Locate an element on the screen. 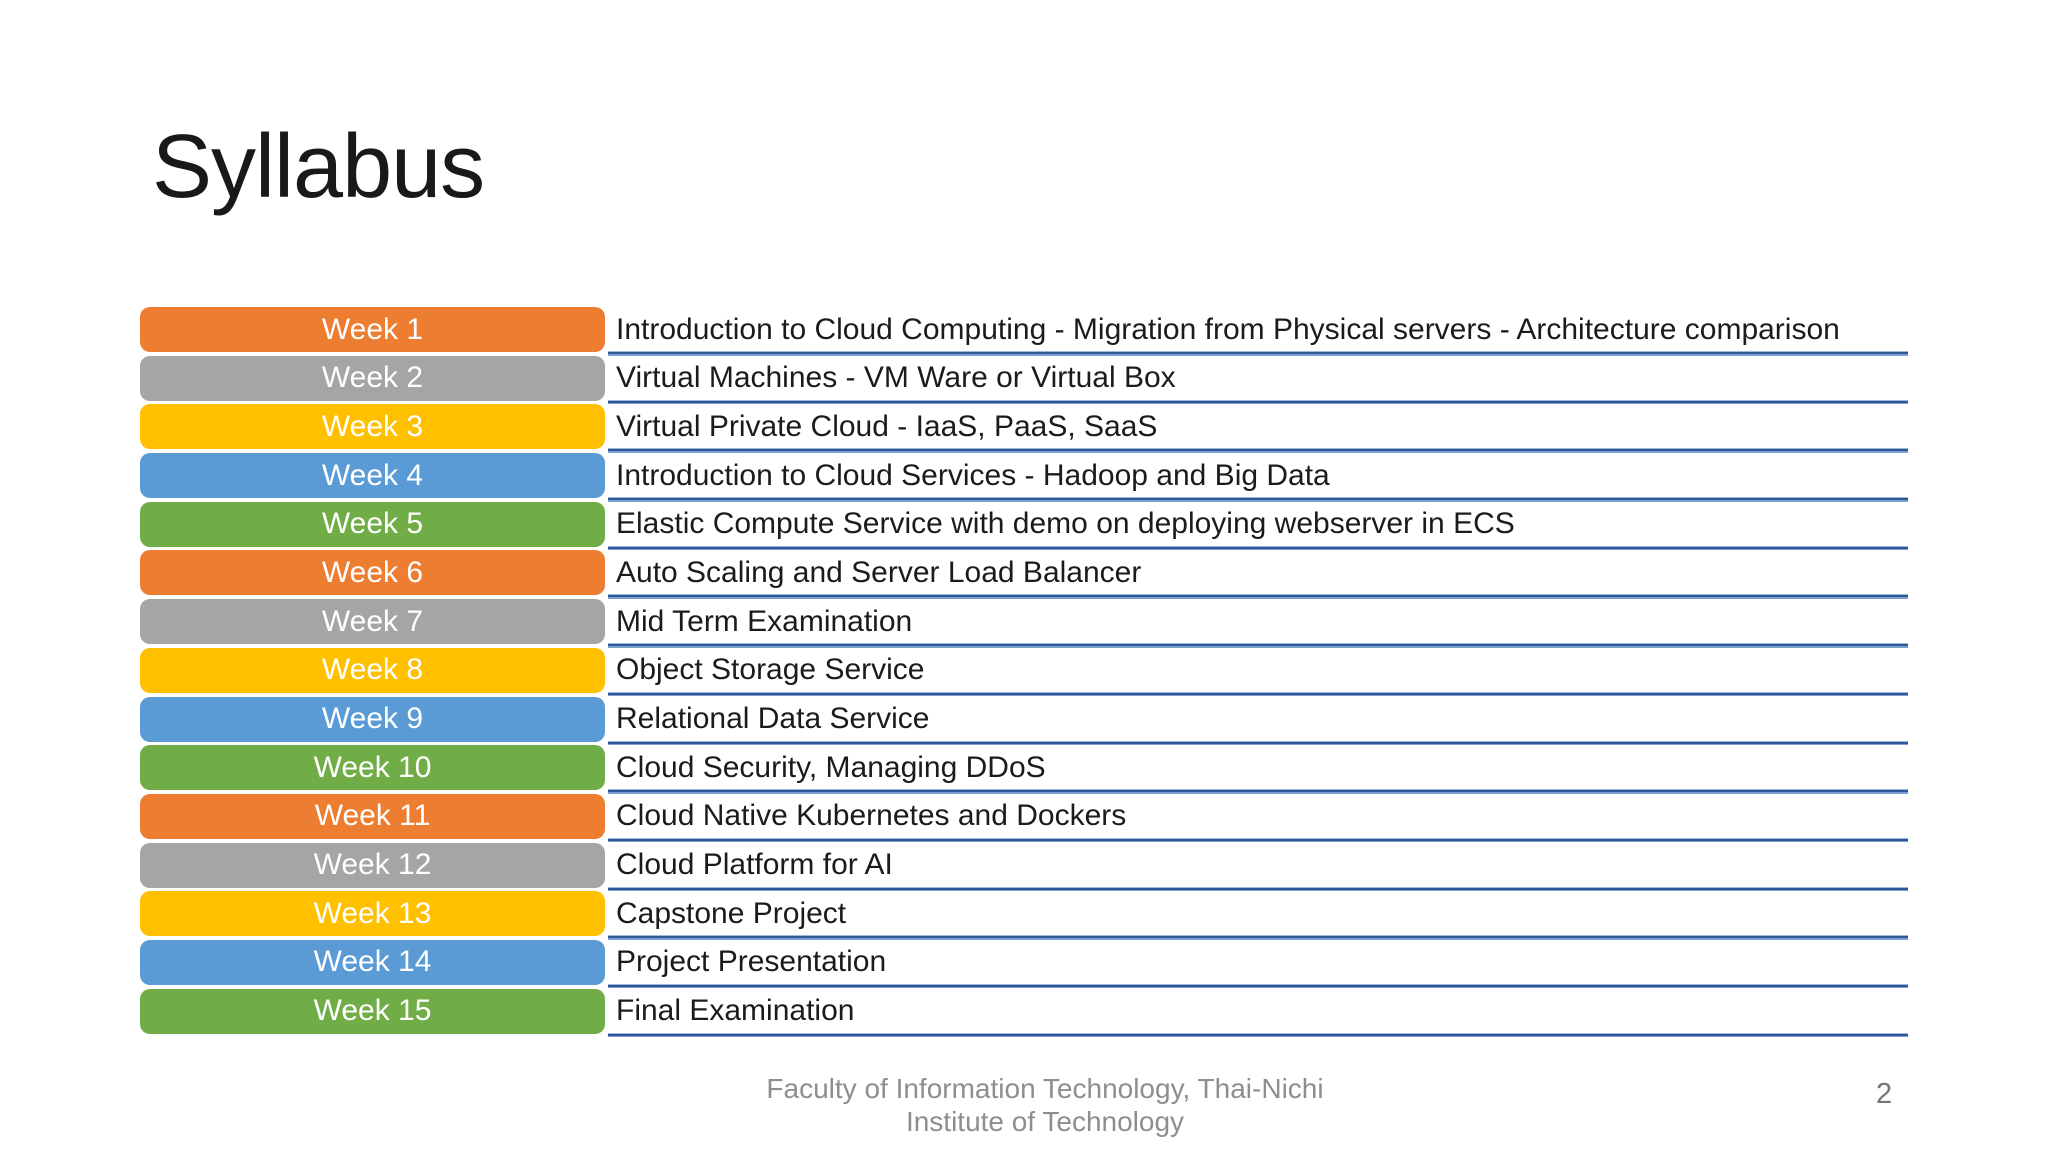 This screenshot has height=1152, width=2048. week-label: Week 2 is located at coordinates (372, 378).